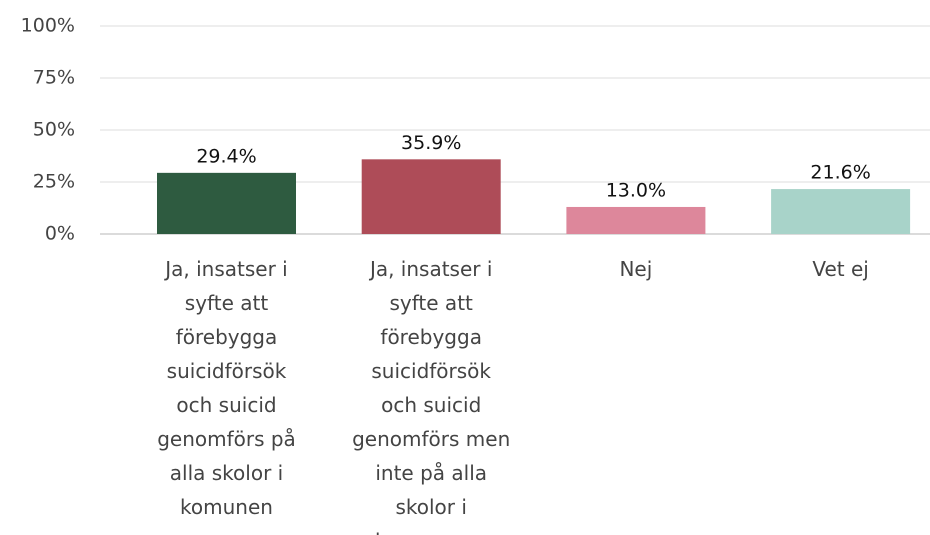 Image resolution: width=930 pixels, height=535 pixels. What do you see at coordinates (54, 78) in the screenshot?
I see `y-tick-label: 75%` at bounding box center [54, 78].